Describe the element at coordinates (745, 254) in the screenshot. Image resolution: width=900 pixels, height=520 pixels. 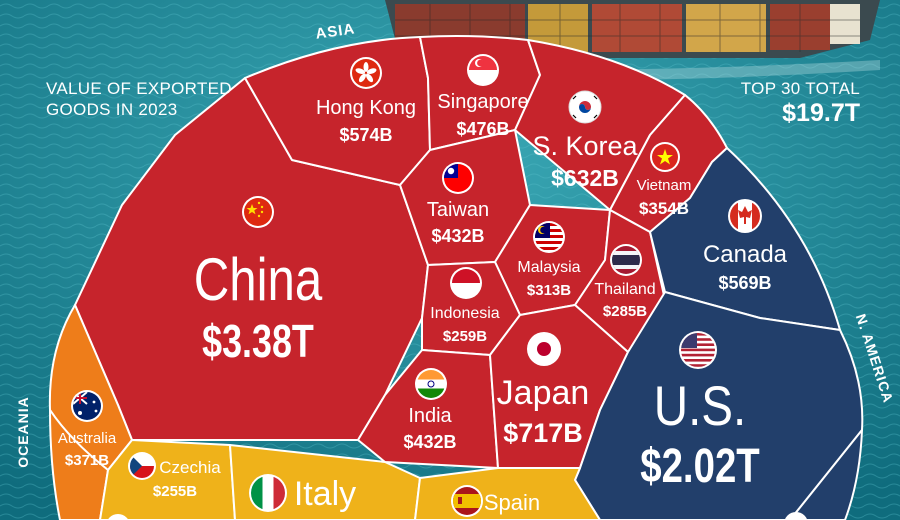
I see `canada-name: Canada` at that location.